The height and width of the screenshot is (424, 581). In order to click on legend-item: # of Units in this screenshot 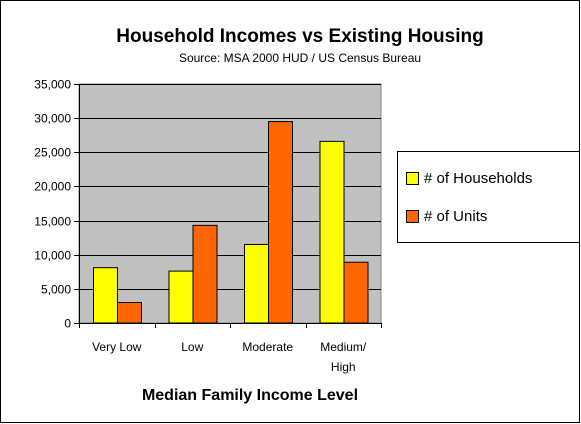, I will do `click(446, 216)`.